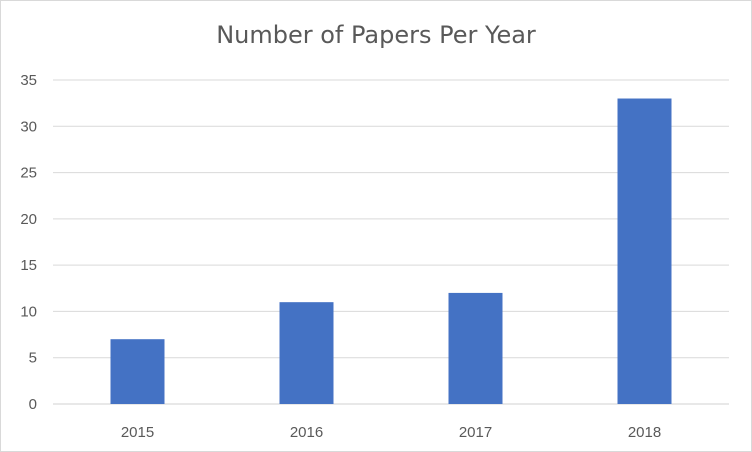 The height and width of the screenshot is (452, 752). What do you see at coordinates (28, 265) in the screenshot?
I see `y-tick-label: 15` at bounding box center [28, 265].